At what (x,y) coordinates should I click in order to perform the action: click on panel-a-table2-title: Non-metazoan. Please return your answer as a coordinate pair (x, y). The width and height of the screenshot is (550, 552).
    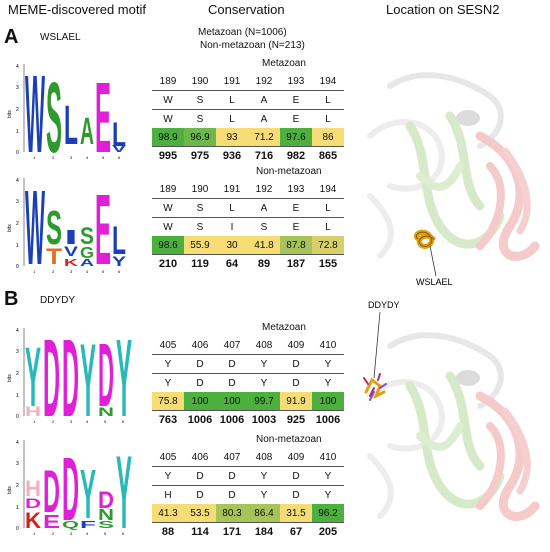
    Looking at the image, I should click on (289, 171).